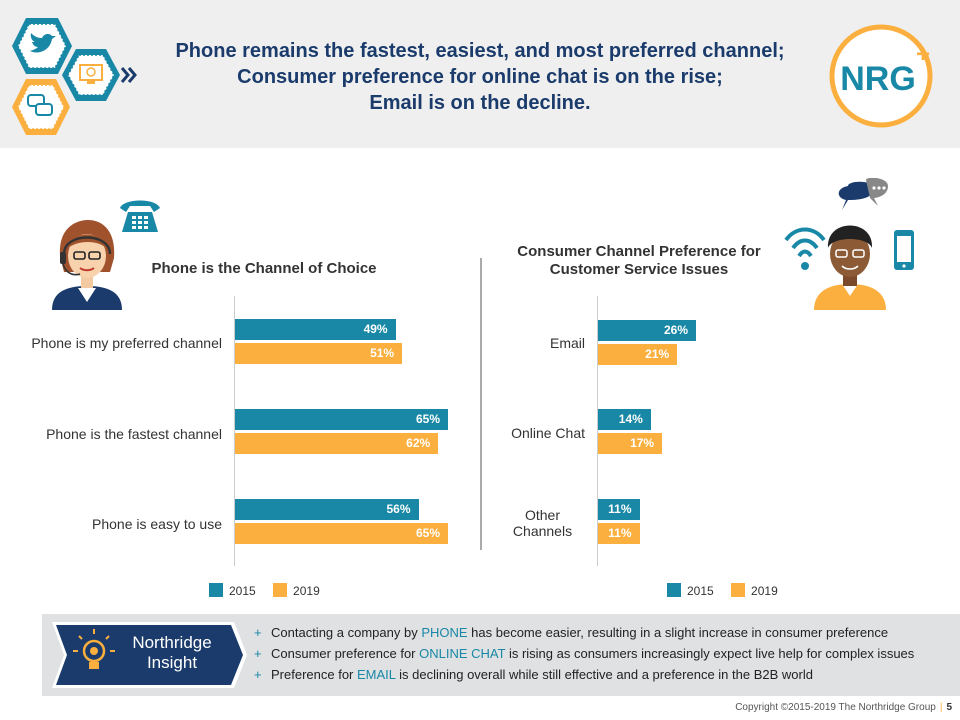 The width and height of the screenshot is (960, 720). What do you see at coordinates (345, 653) in the screenshot?
I see `insight-text: Consumer preference for` at bounding box center [345, 653].